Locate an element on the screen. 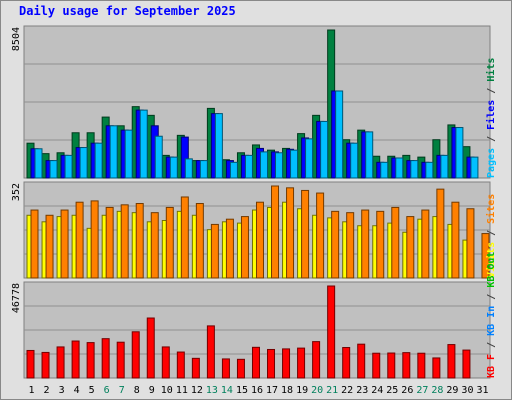  x-tick-label-day-1: 1 is located at coordinates (32, 390).